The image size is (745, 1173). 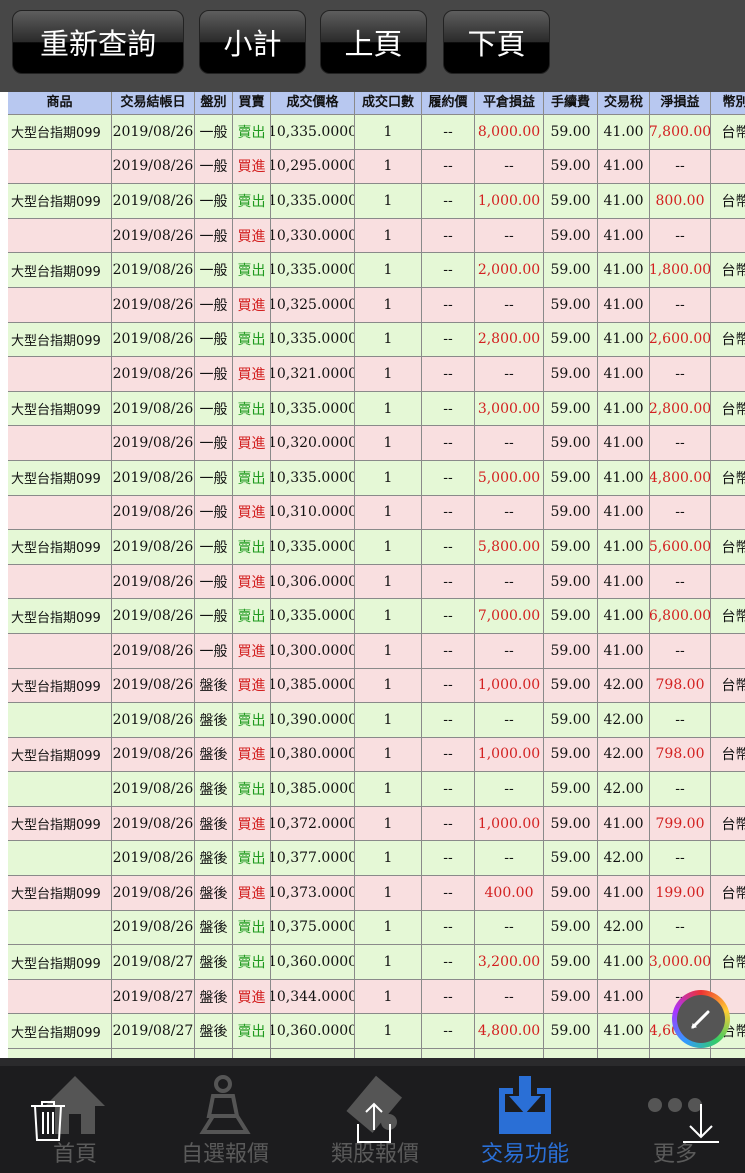 I want to click on cell-close-pnl: 7,000.00, so click(x=509, y=616).